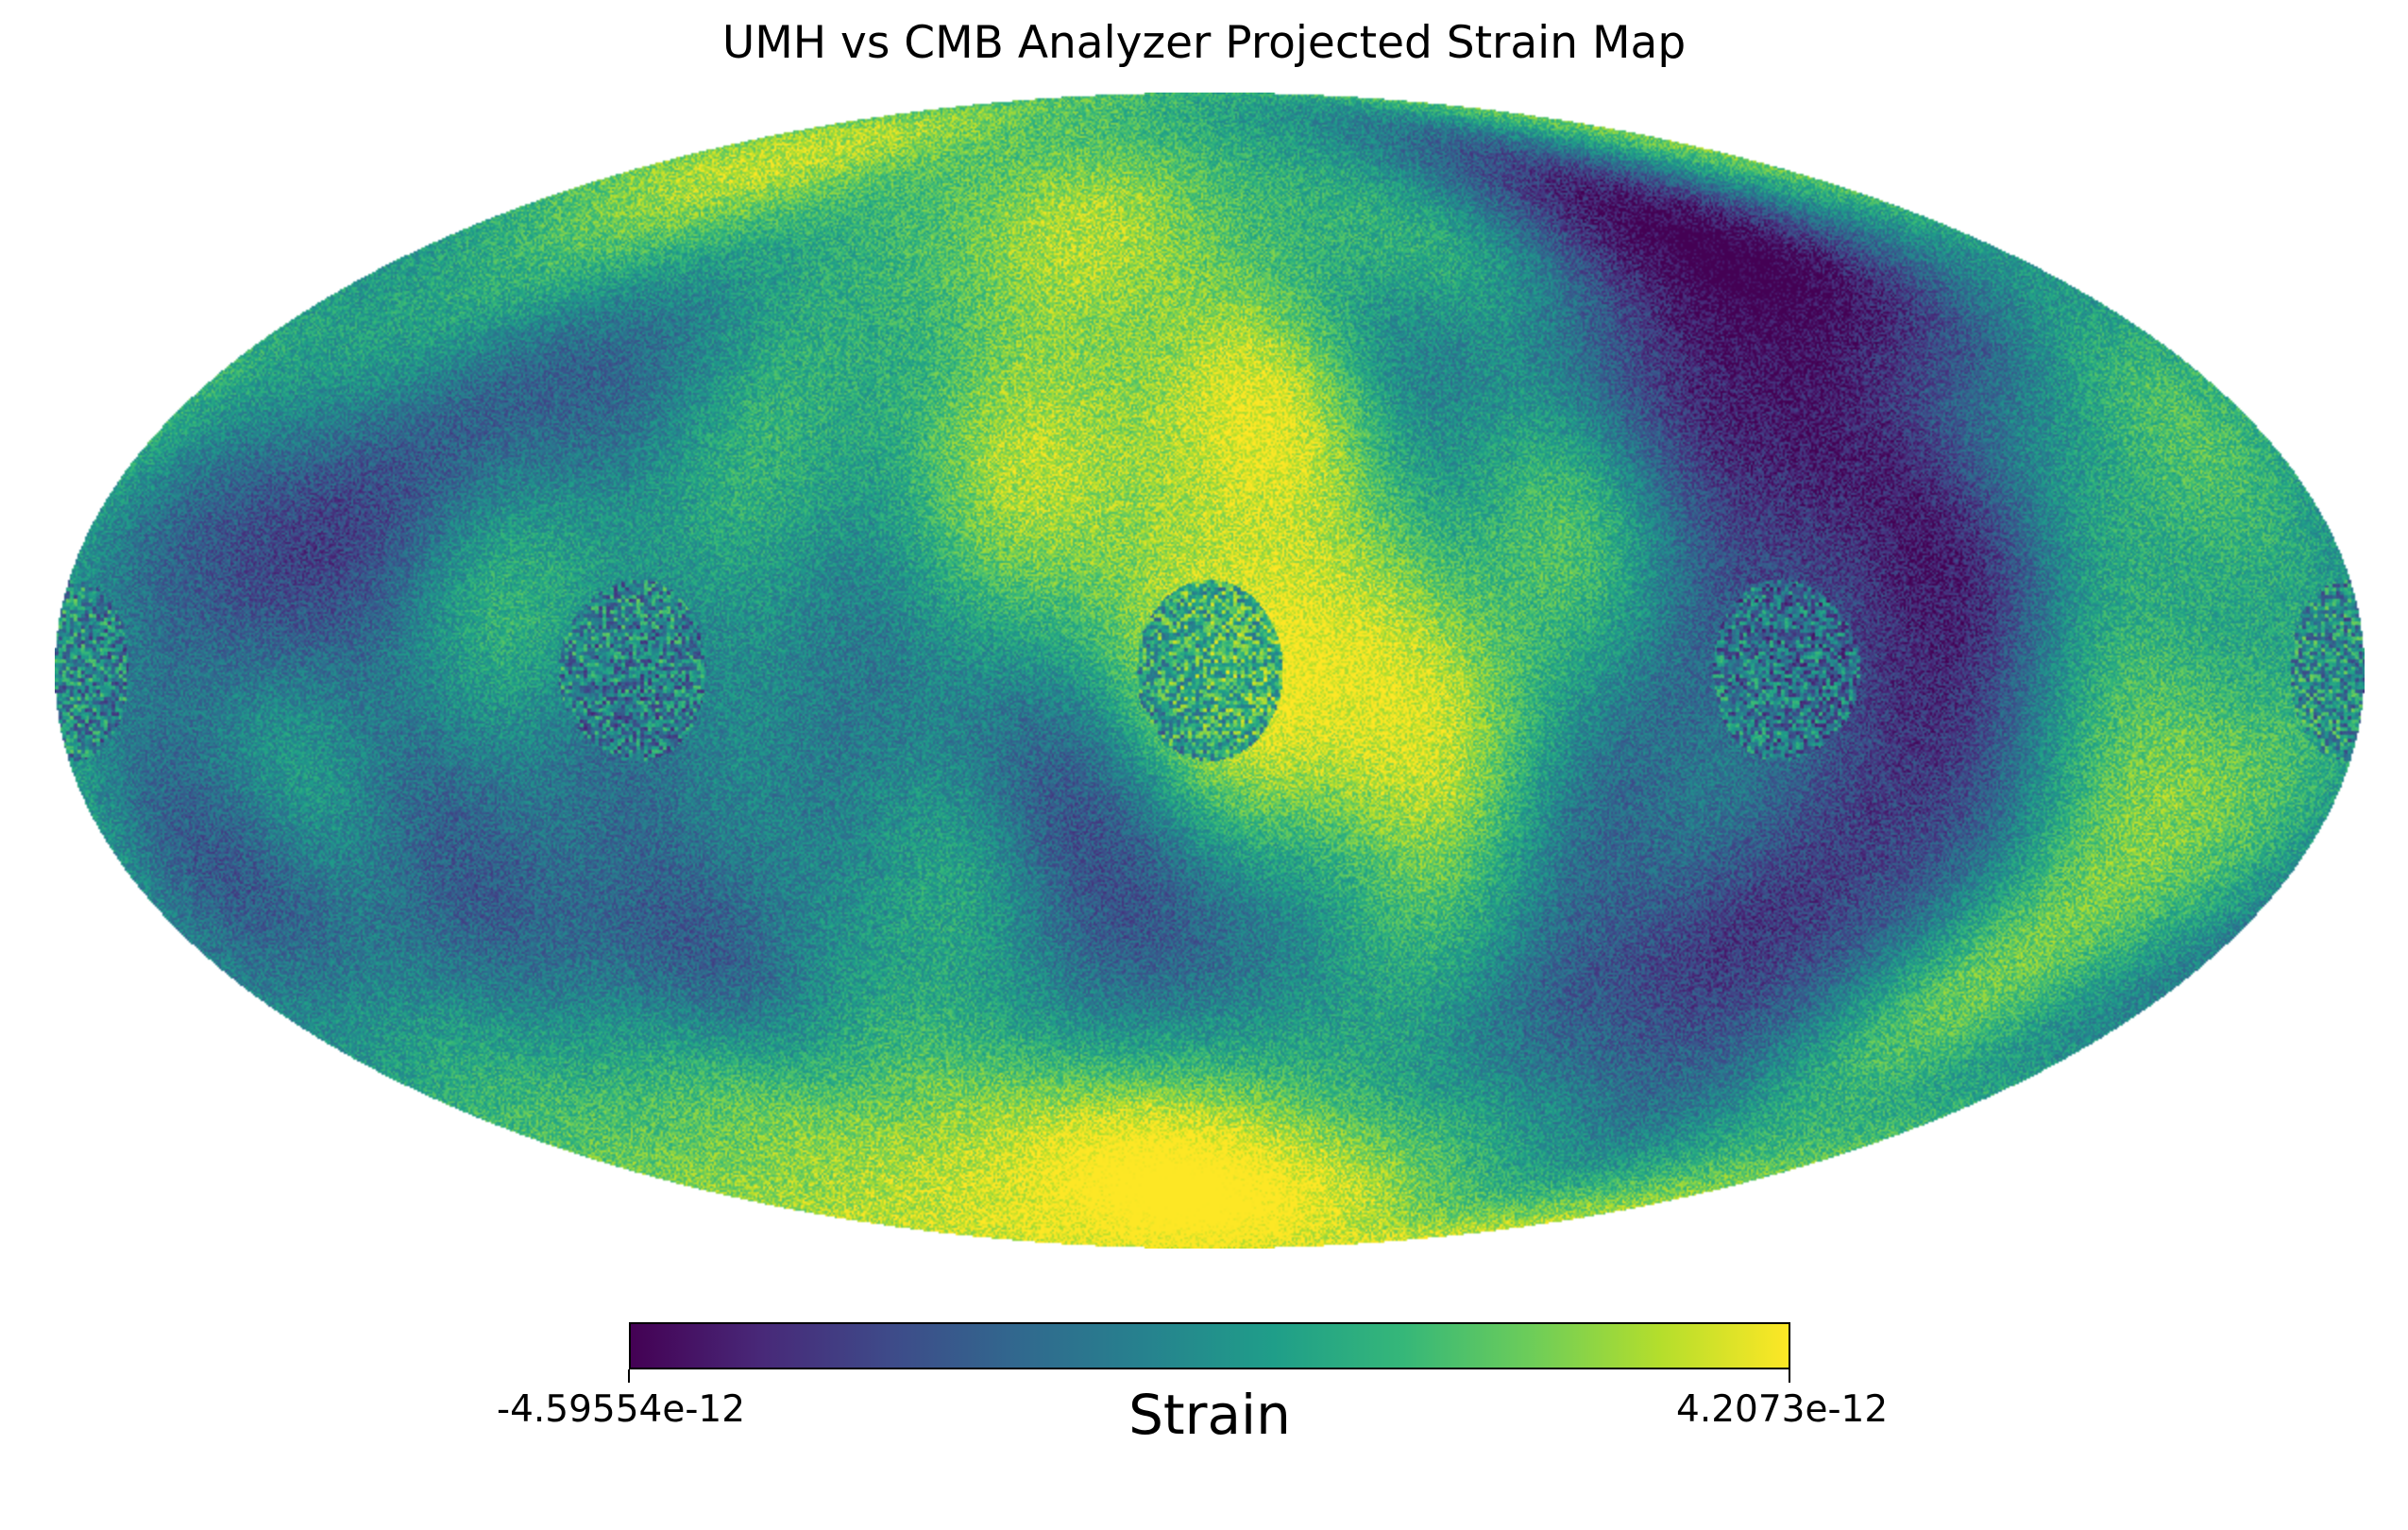  I want to click on colorbar-tick-min, so click(629, 1376).